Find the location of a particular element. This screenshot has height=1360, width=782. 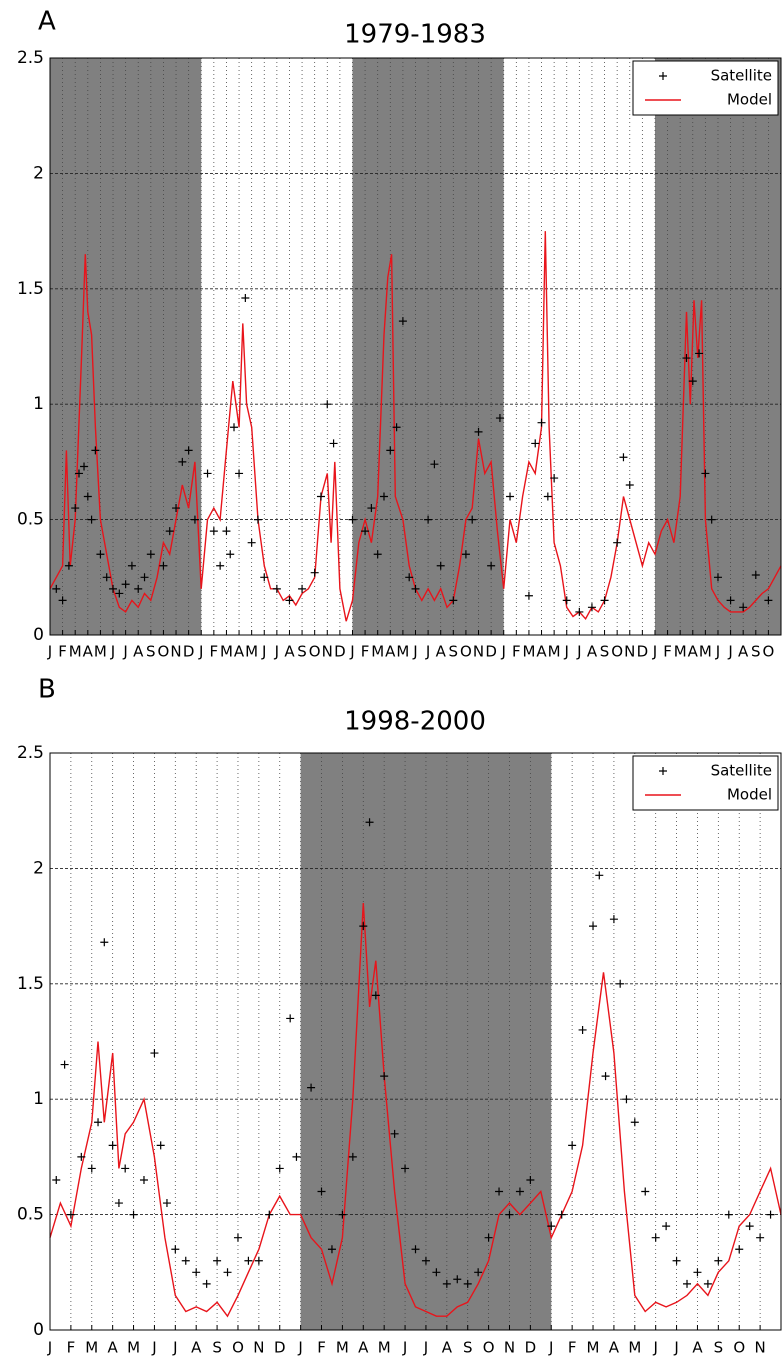

y-tick-label: 1 is located at coordinates (38, 1099).